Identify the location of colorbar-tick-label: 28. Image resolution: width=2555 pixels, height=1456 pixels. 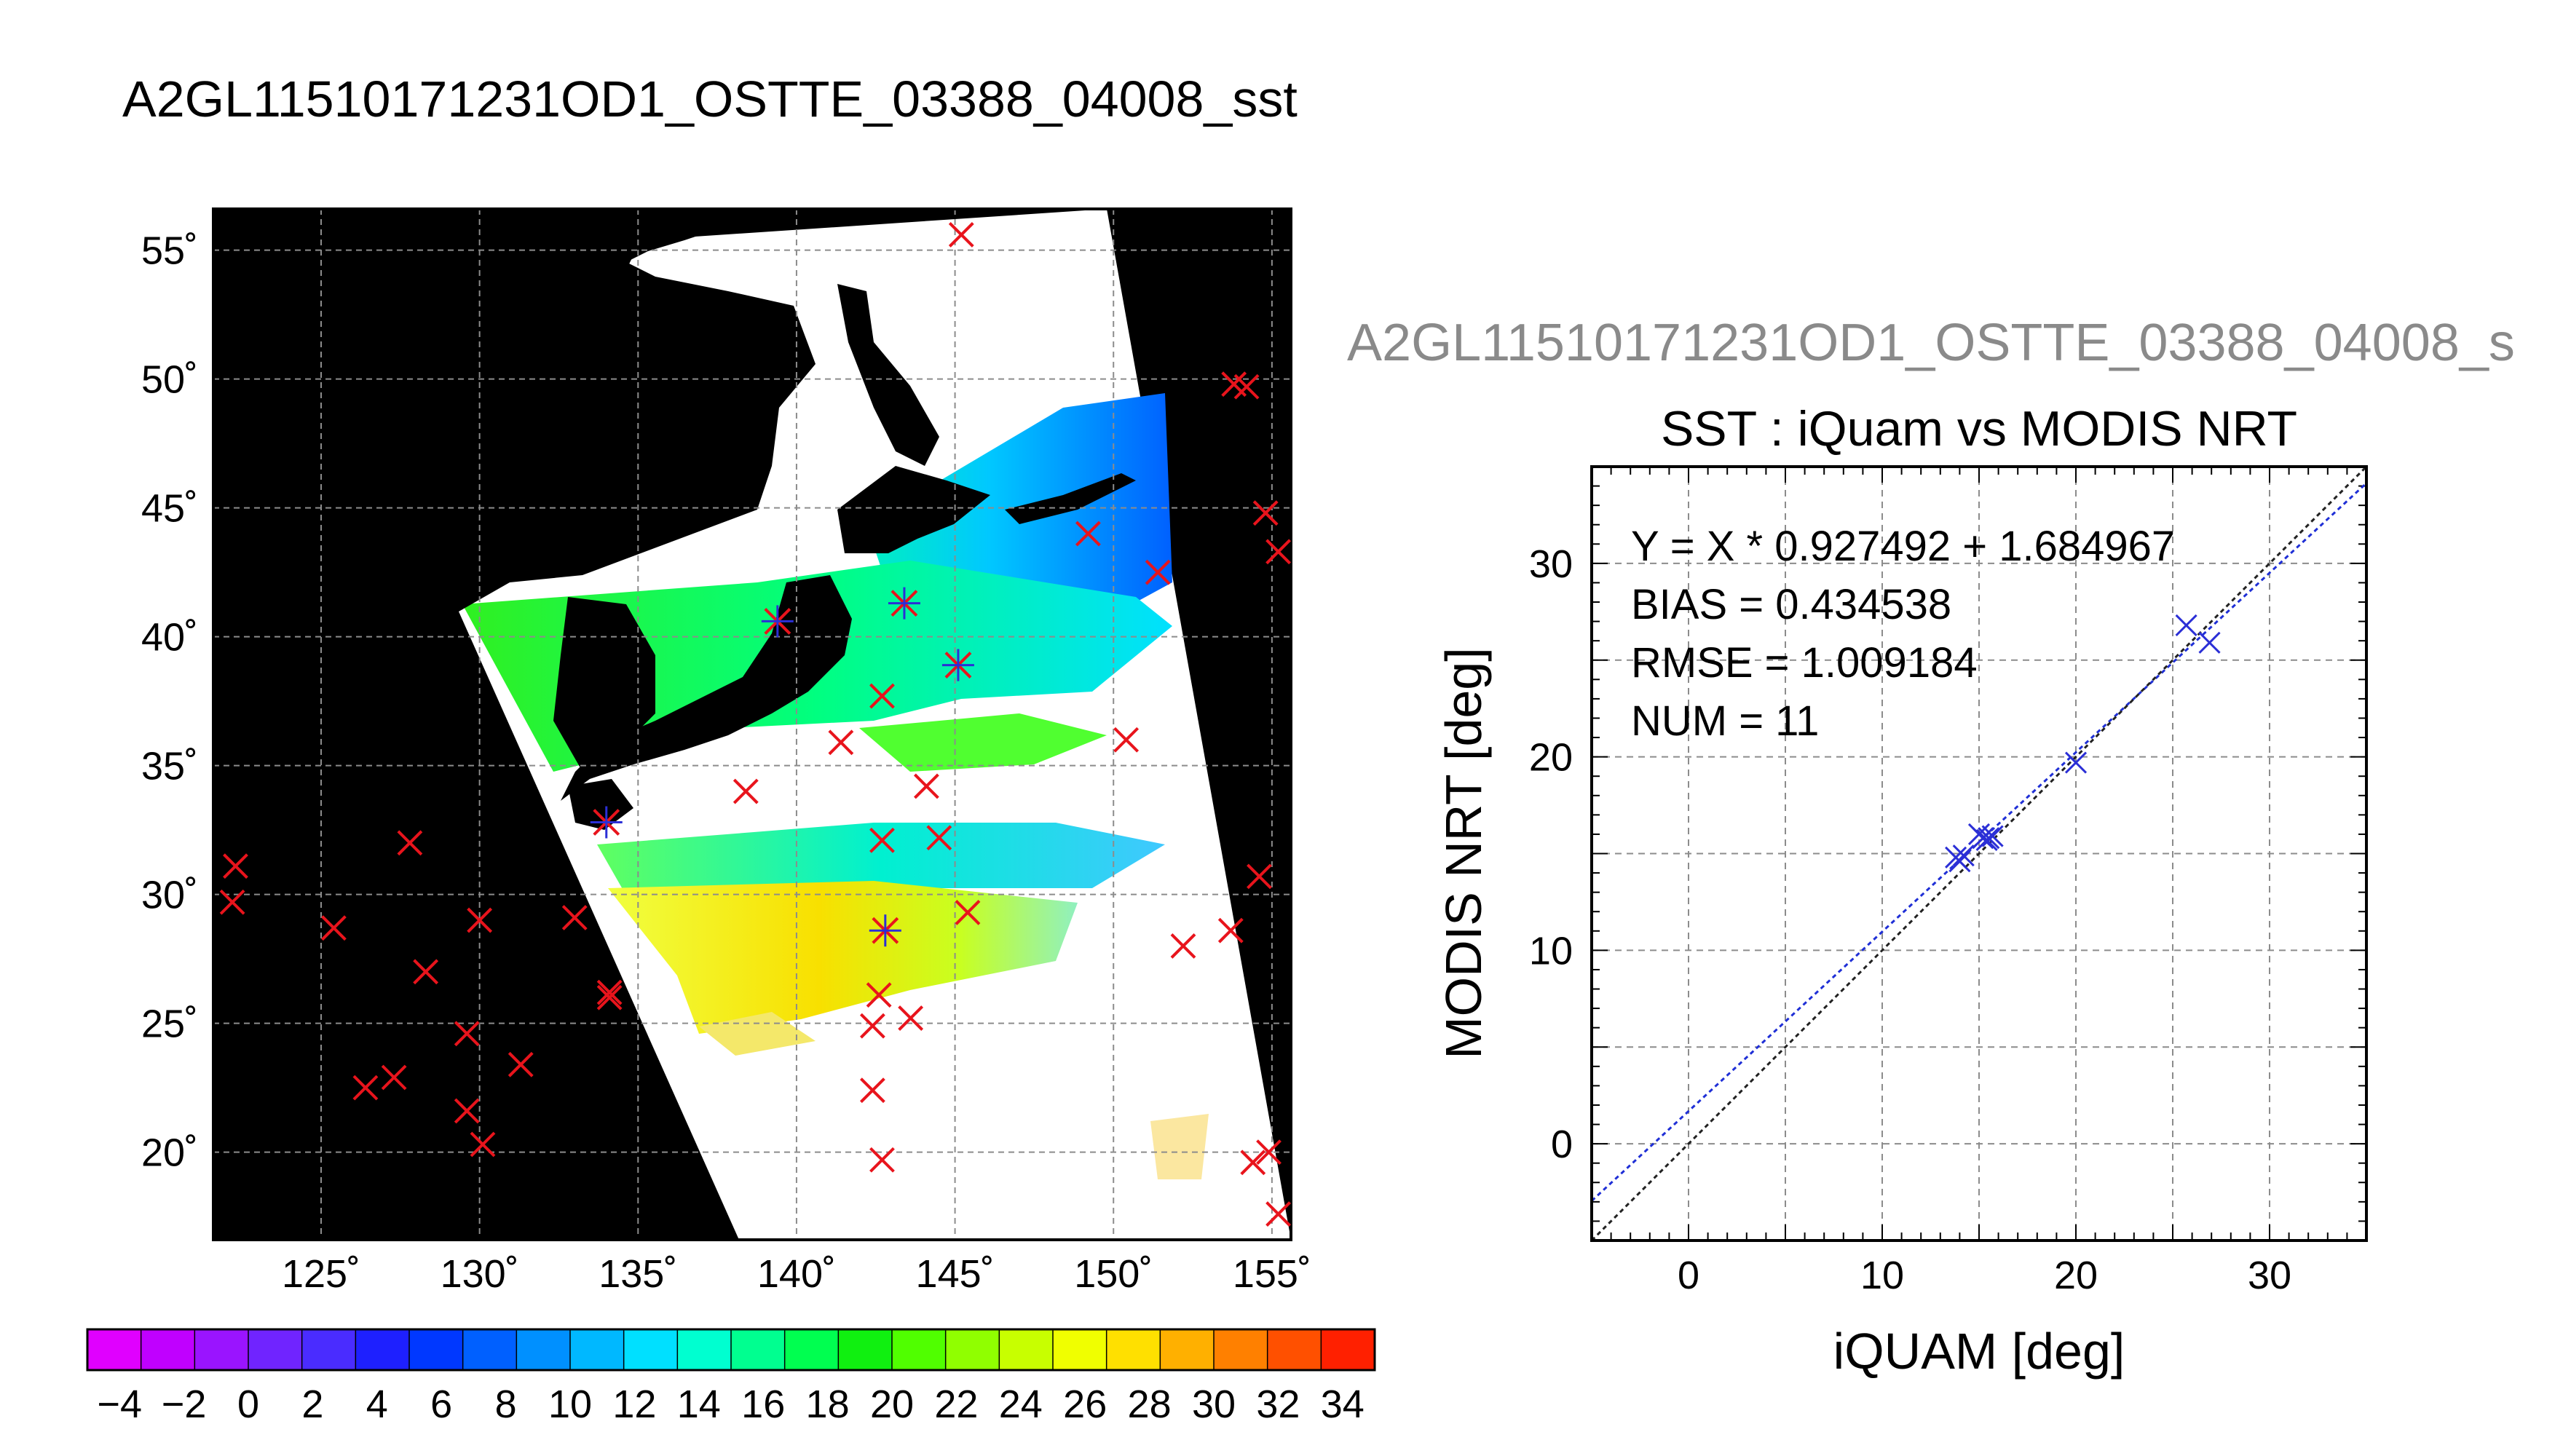
(1150, 1404).